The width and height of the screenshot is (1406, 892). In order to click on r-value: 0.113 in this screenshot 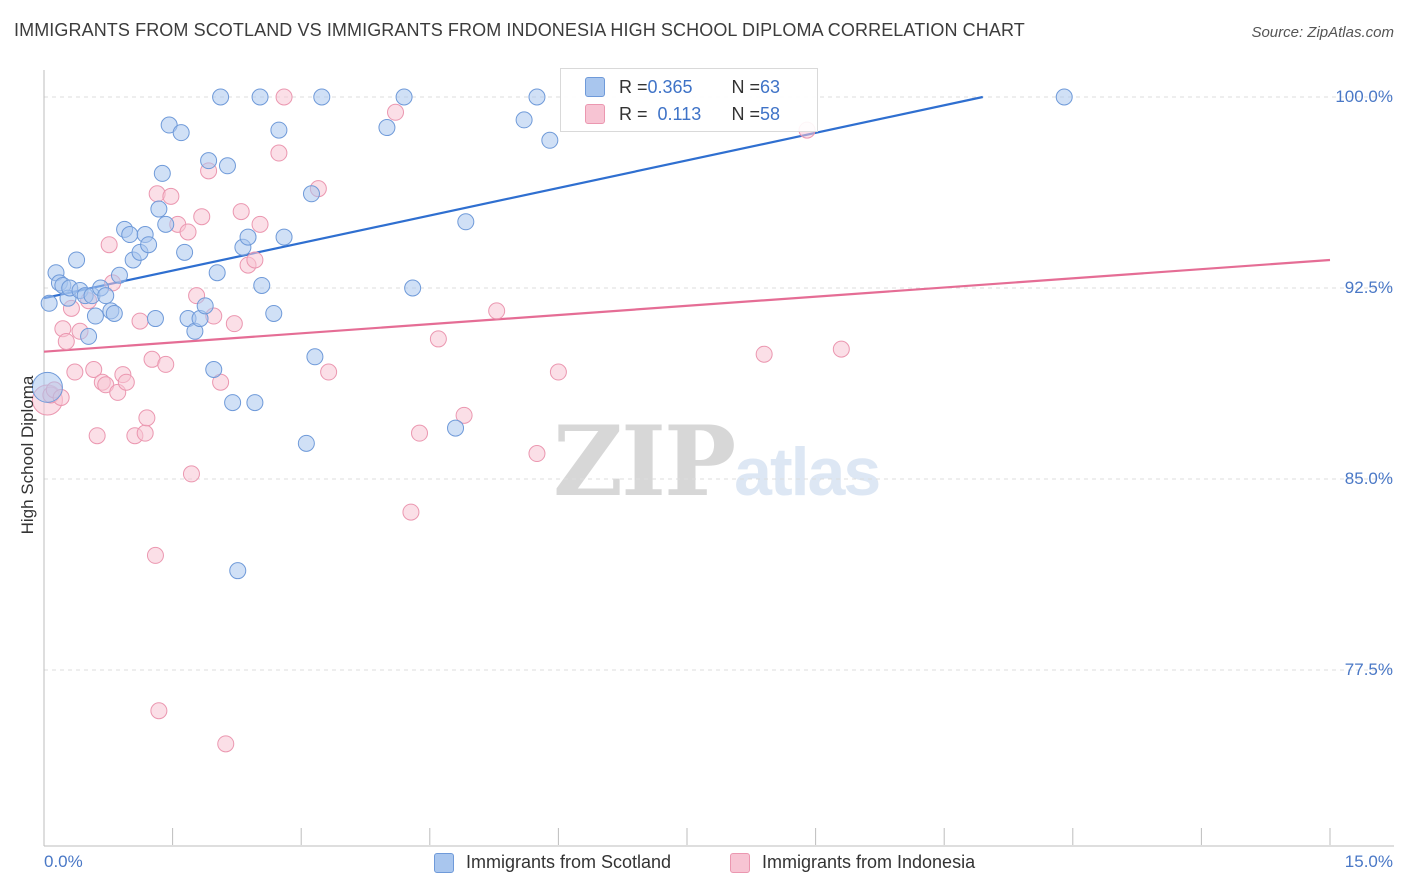, I will do `click(679, 113)`.